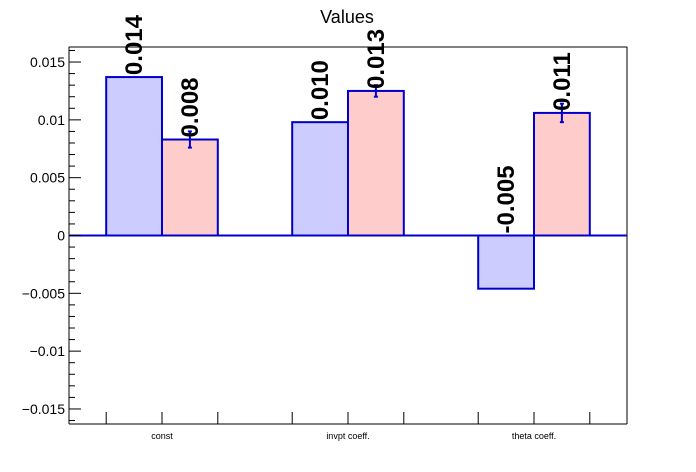 This screenshot has width=696, height=472. Describe the element at coordinates (43, 293) in the screenshot. I see `y-tick-label-5: −0.005` at that location.